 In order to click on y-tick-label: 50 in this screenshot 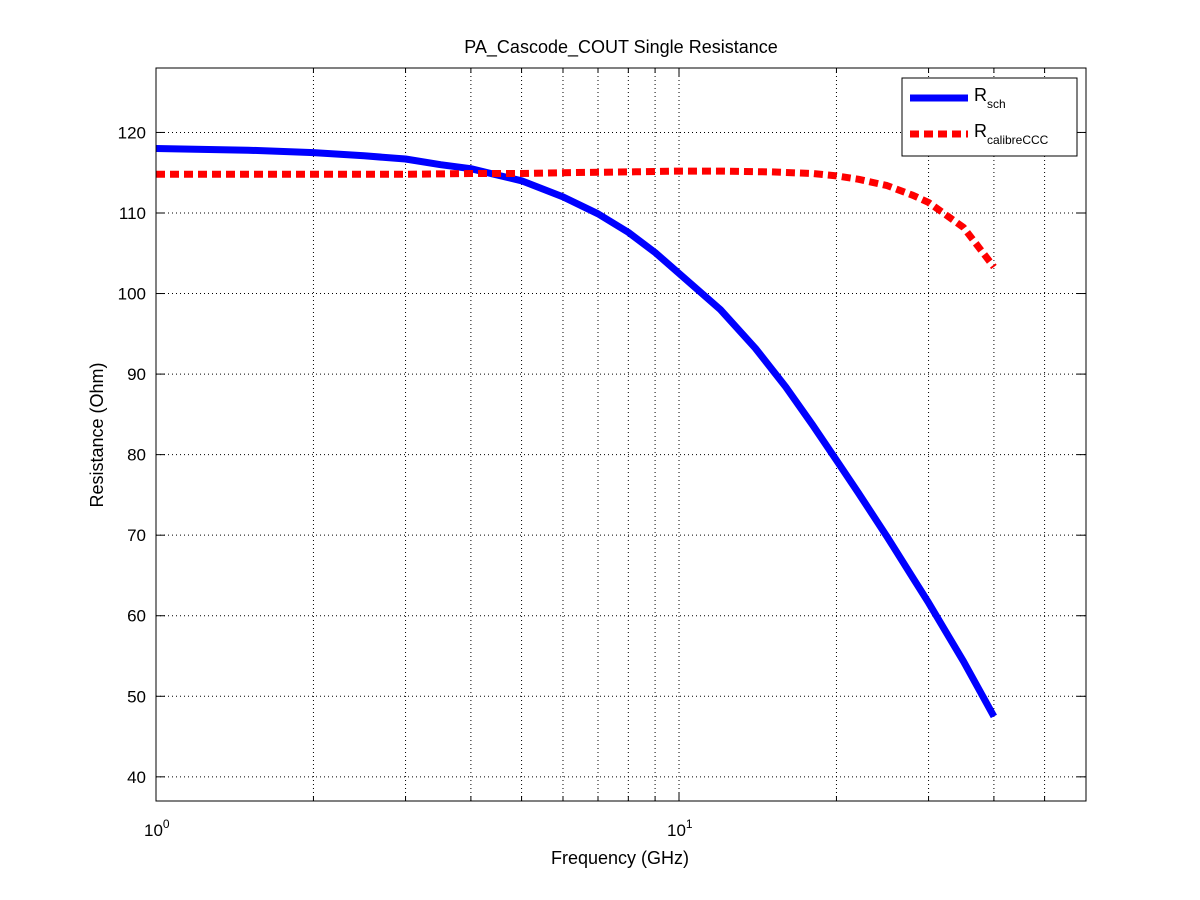, I will do `click(136, 696)`.